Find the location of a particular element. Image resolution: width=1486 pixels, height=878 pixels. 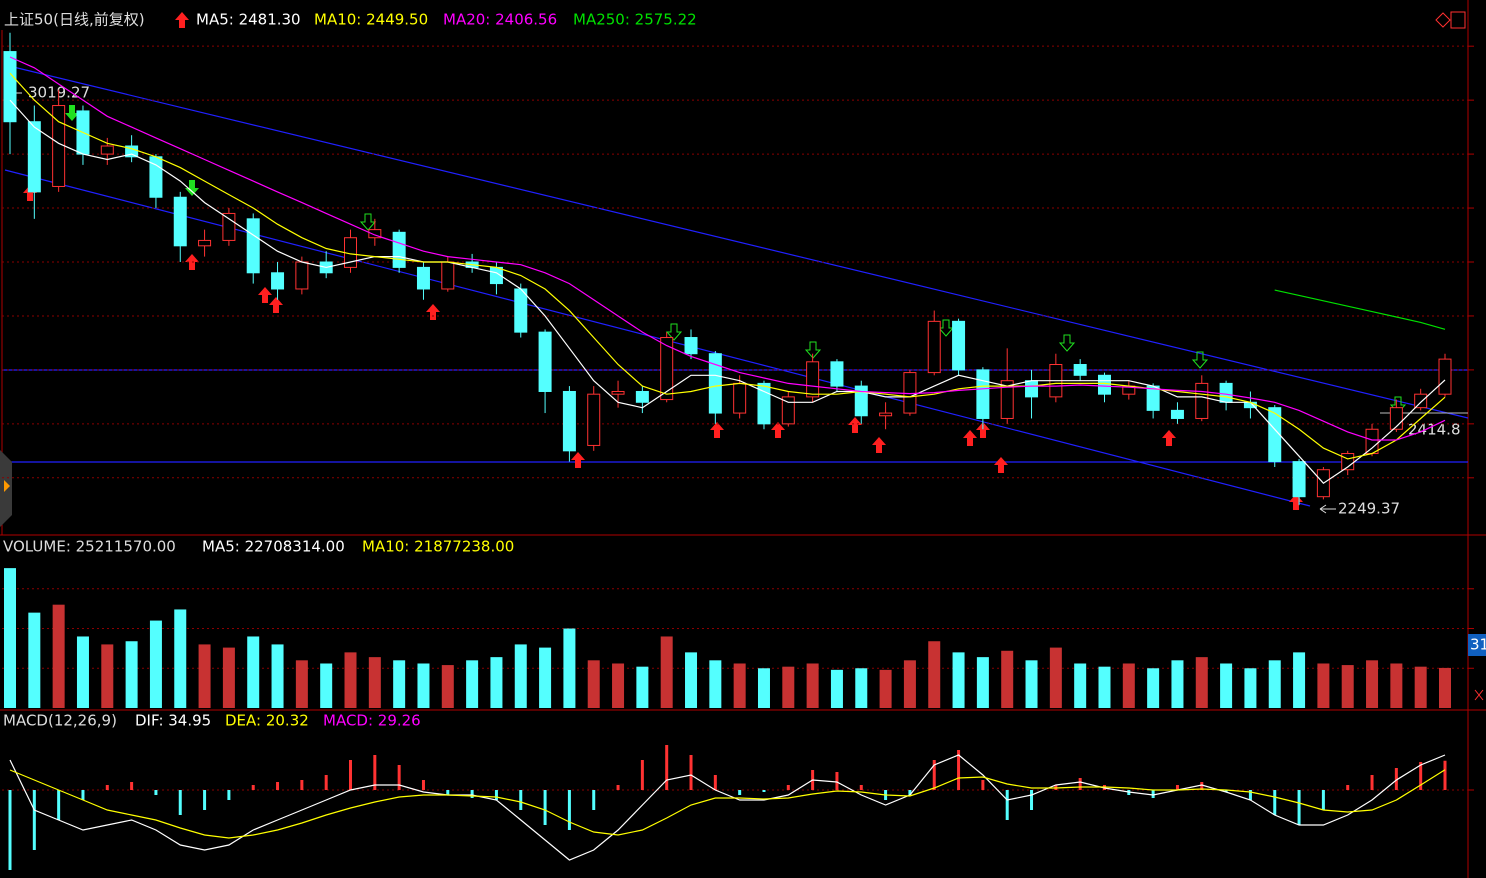

legend-item: MACD: 29.26 is located at coordinates (372, 721).